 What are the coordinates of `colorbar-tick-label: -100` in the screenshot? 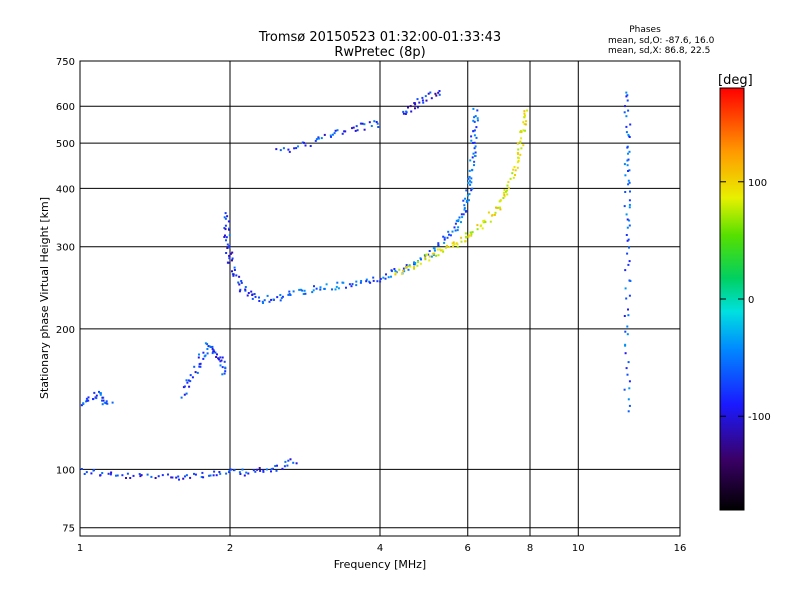 It's located at (759, 417).